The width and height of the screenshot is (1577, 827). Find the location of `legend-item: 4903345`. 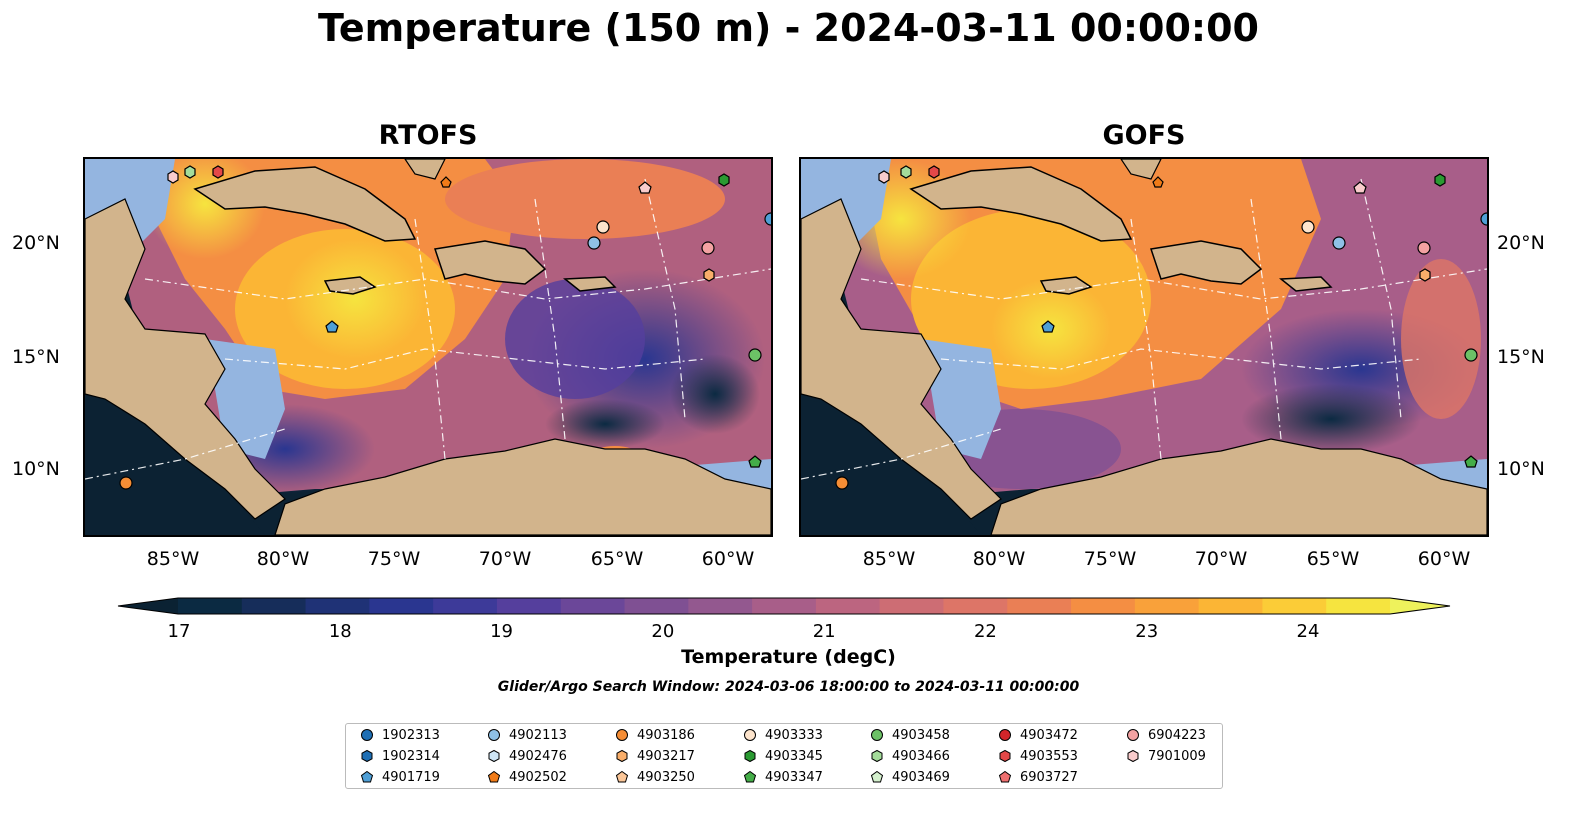

legend-item: 4903345 is located at coordinates (783, 756).